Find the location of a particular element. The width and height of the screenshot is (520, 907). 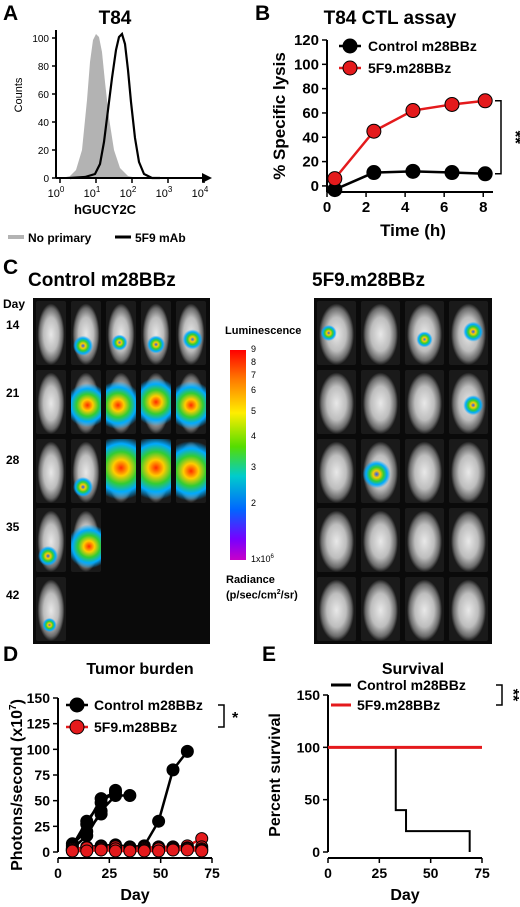

panel-d-ylabel: Photons/second (x107) is located at coordinates (17, 785).